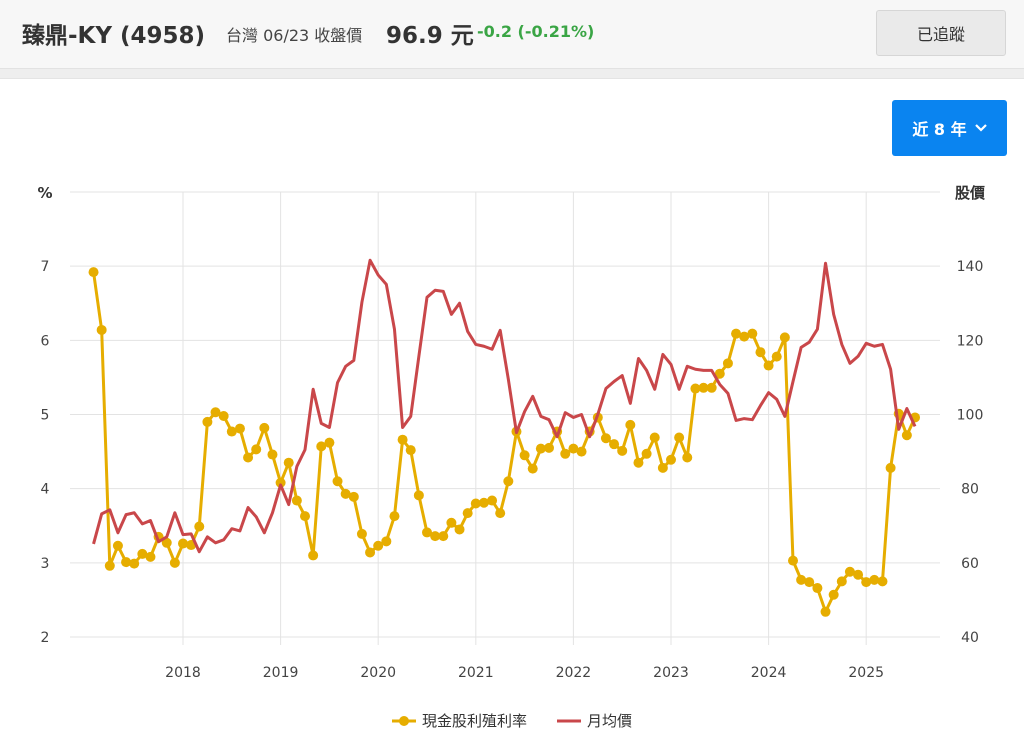 The image size is (1024, 750). I want to click on follow-button: 已追蹤, so click(941, 33).